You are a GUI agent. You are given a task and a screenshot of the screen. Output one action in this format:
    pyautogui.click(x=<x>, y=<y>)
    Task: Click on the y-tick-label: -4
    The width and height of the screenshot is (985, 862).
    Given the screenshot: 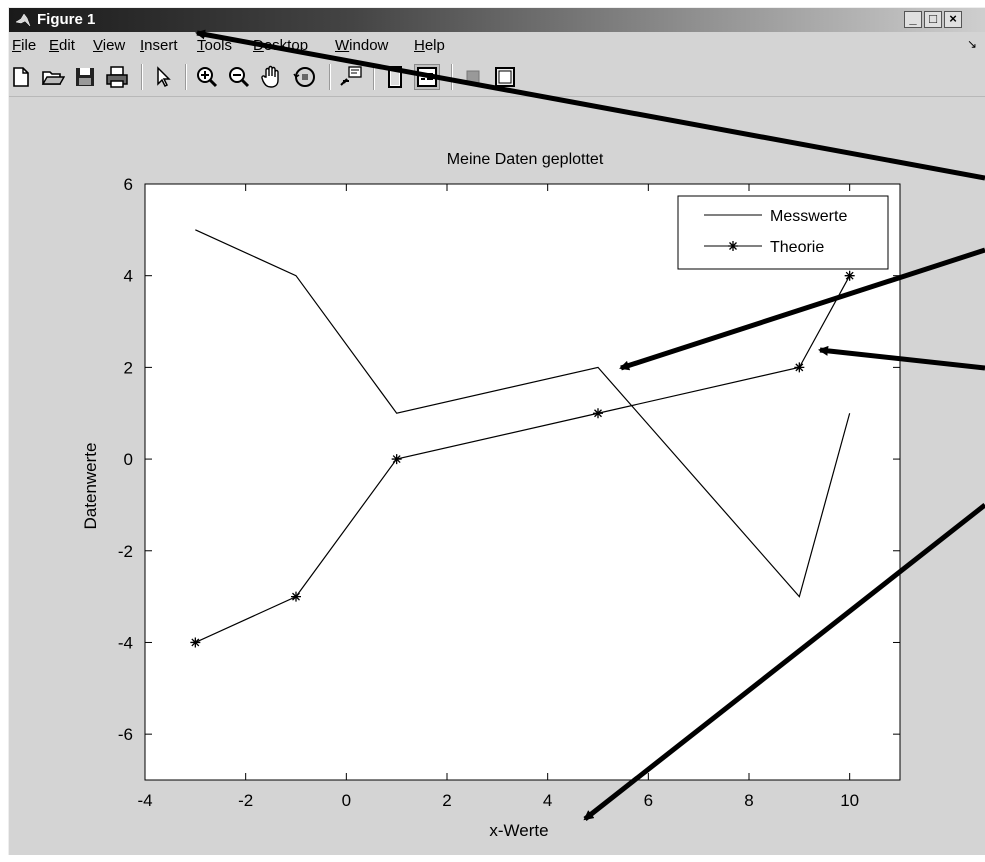 What is the action you would take?
    pyautogui.click(x=125, y=642)
    